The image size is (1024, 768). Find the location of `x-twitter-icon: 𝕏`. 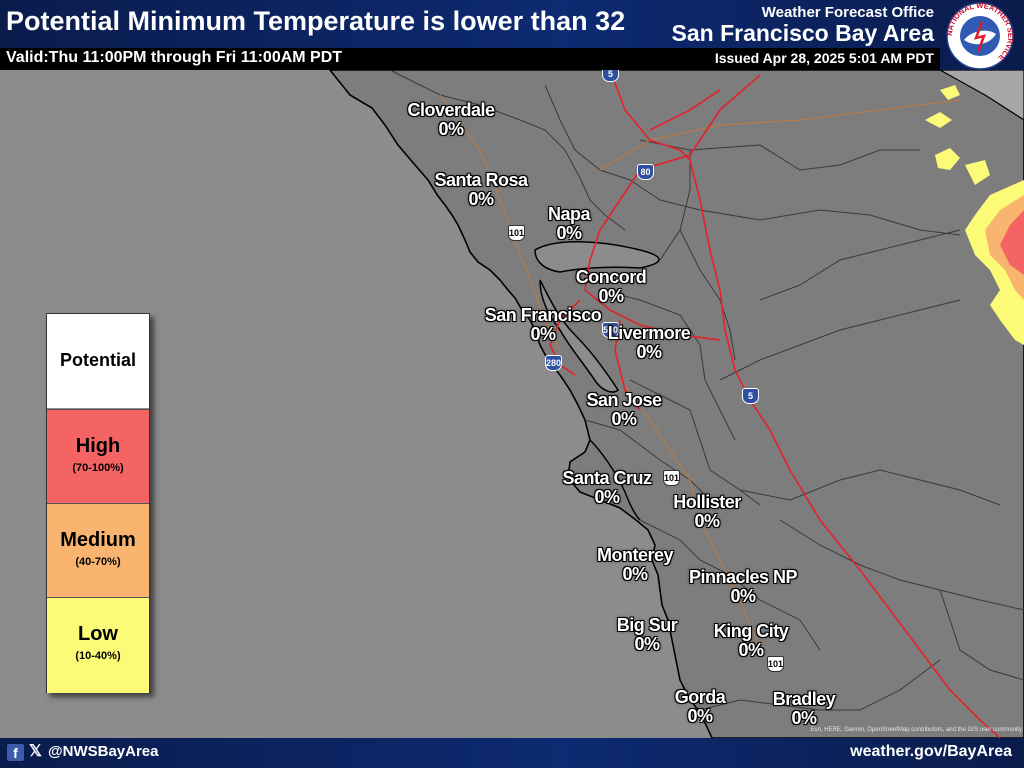

x-twitter-icon: 𝕏 is located at coordinates (35, 751).